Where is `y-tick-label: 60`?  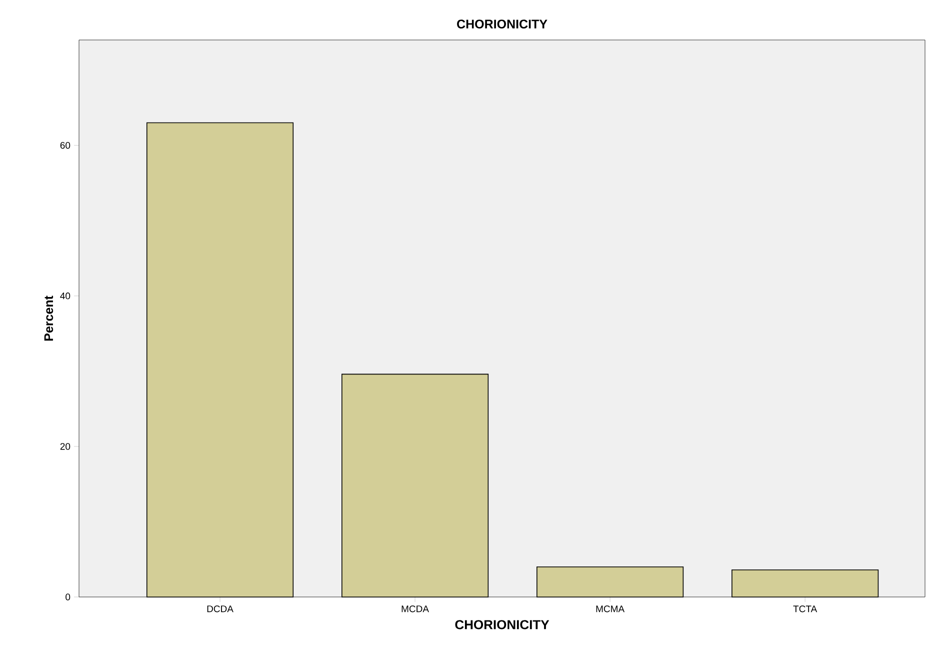 y-tick-label: 60 is located at coordinates (65, 145).